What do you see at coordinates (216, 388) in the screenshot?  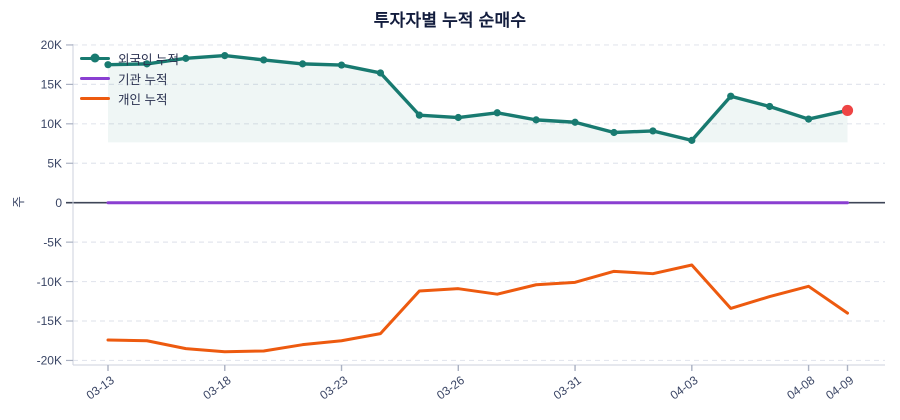 I see `x-tick-label: 03-18` at bounding box center [216, 388].